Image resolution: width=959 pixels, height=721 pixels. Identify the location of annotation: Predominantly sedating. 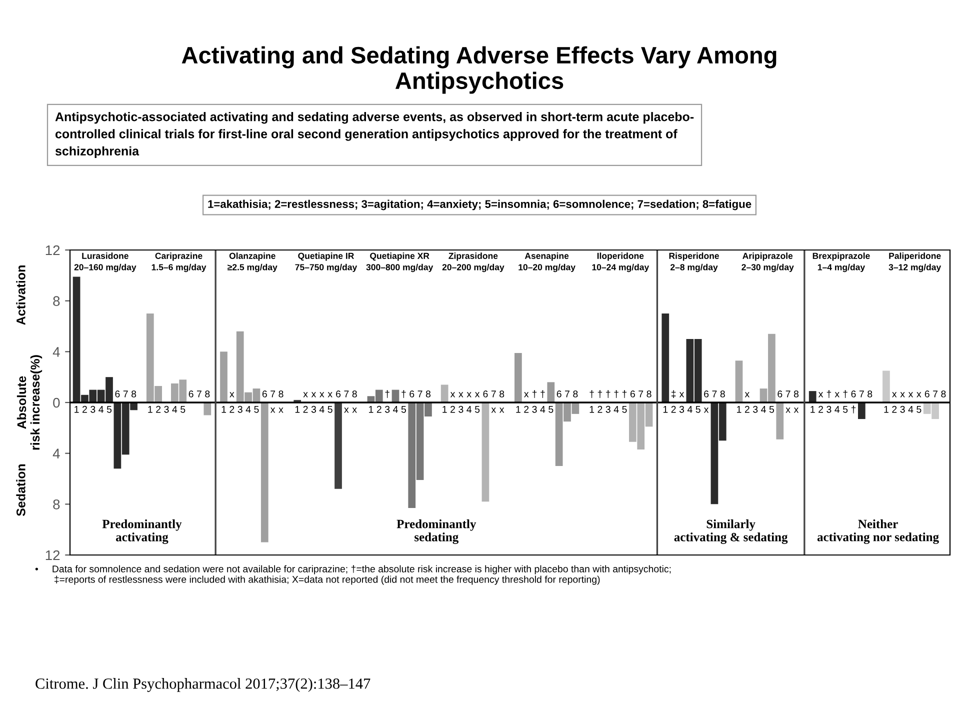
(436, 531).